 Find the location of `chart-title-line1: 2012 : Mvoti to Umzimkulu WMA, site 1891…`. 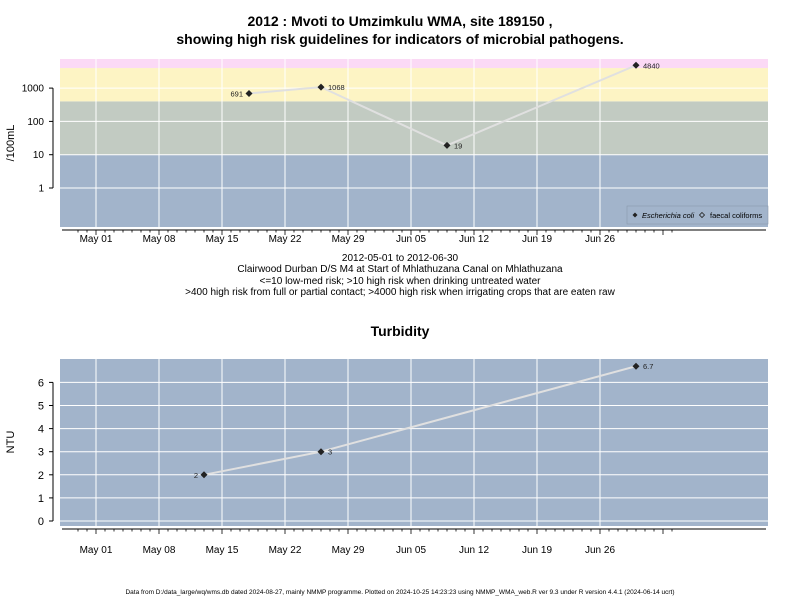

chart-title-line1: 2012 : Mvoti to Umzimkulu WMA, site 1891… is located at coordinates (400, 21).